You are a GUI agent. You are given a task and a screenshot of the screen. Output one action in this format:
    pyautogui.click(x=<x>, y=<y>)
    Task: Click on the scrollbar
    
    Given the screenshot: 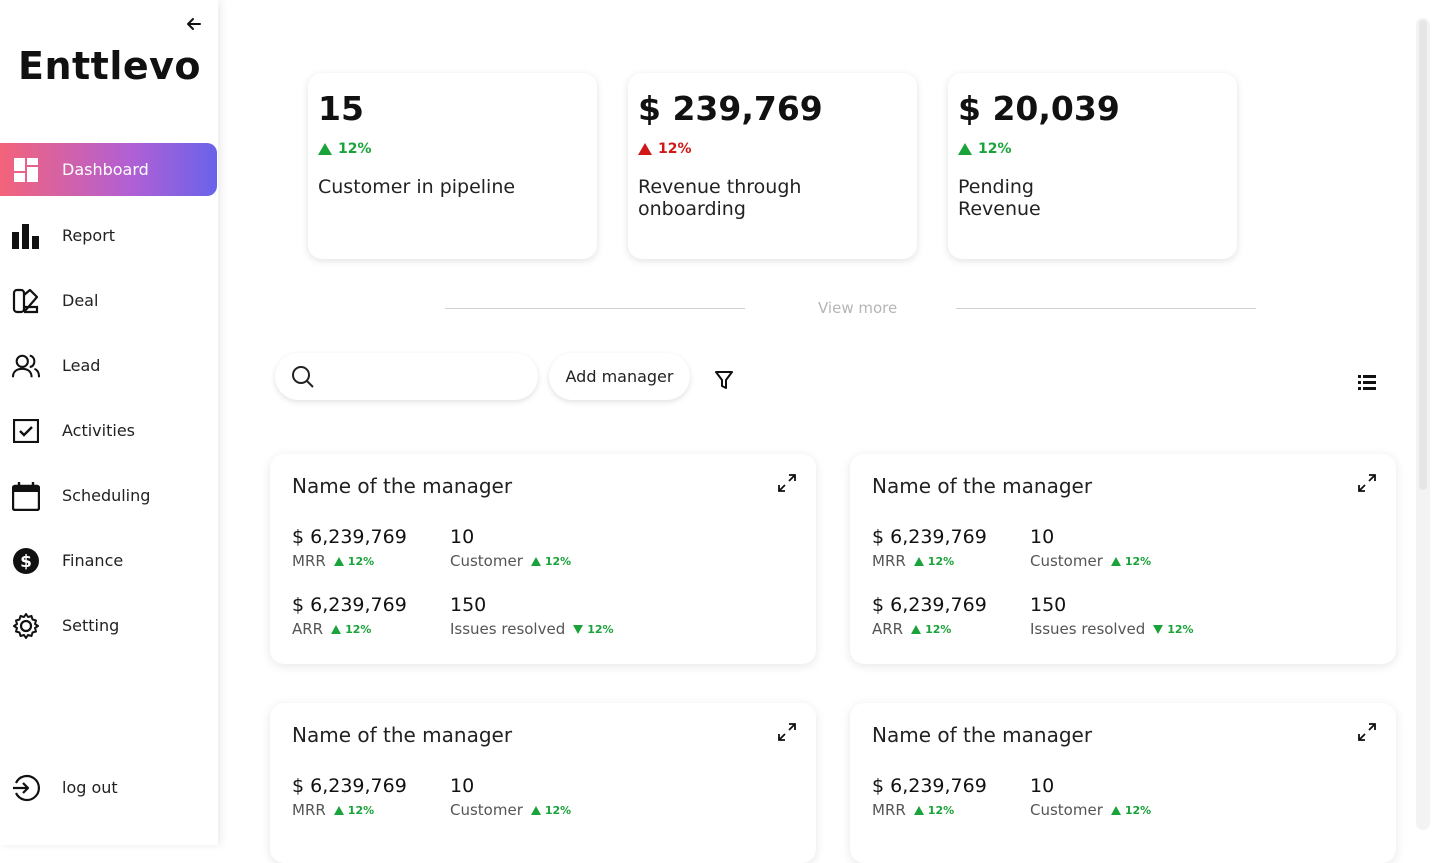 What is the action you would take?
    pyautogui.click(x=1423, y=424)
    